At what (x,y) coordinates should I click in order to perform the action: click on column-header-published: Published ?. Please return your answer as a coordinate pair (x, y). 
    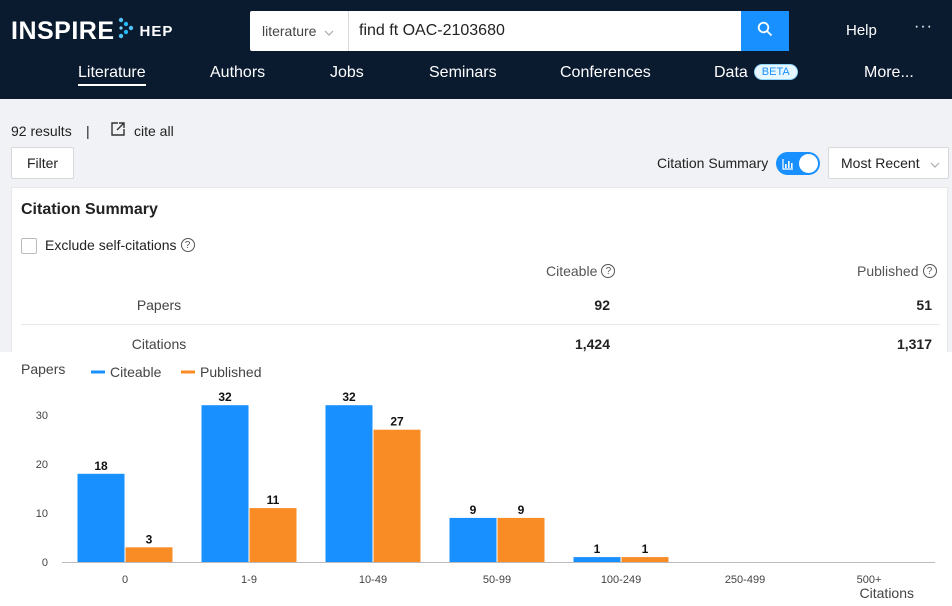
    Looking at the image, I should click on (897, 271).